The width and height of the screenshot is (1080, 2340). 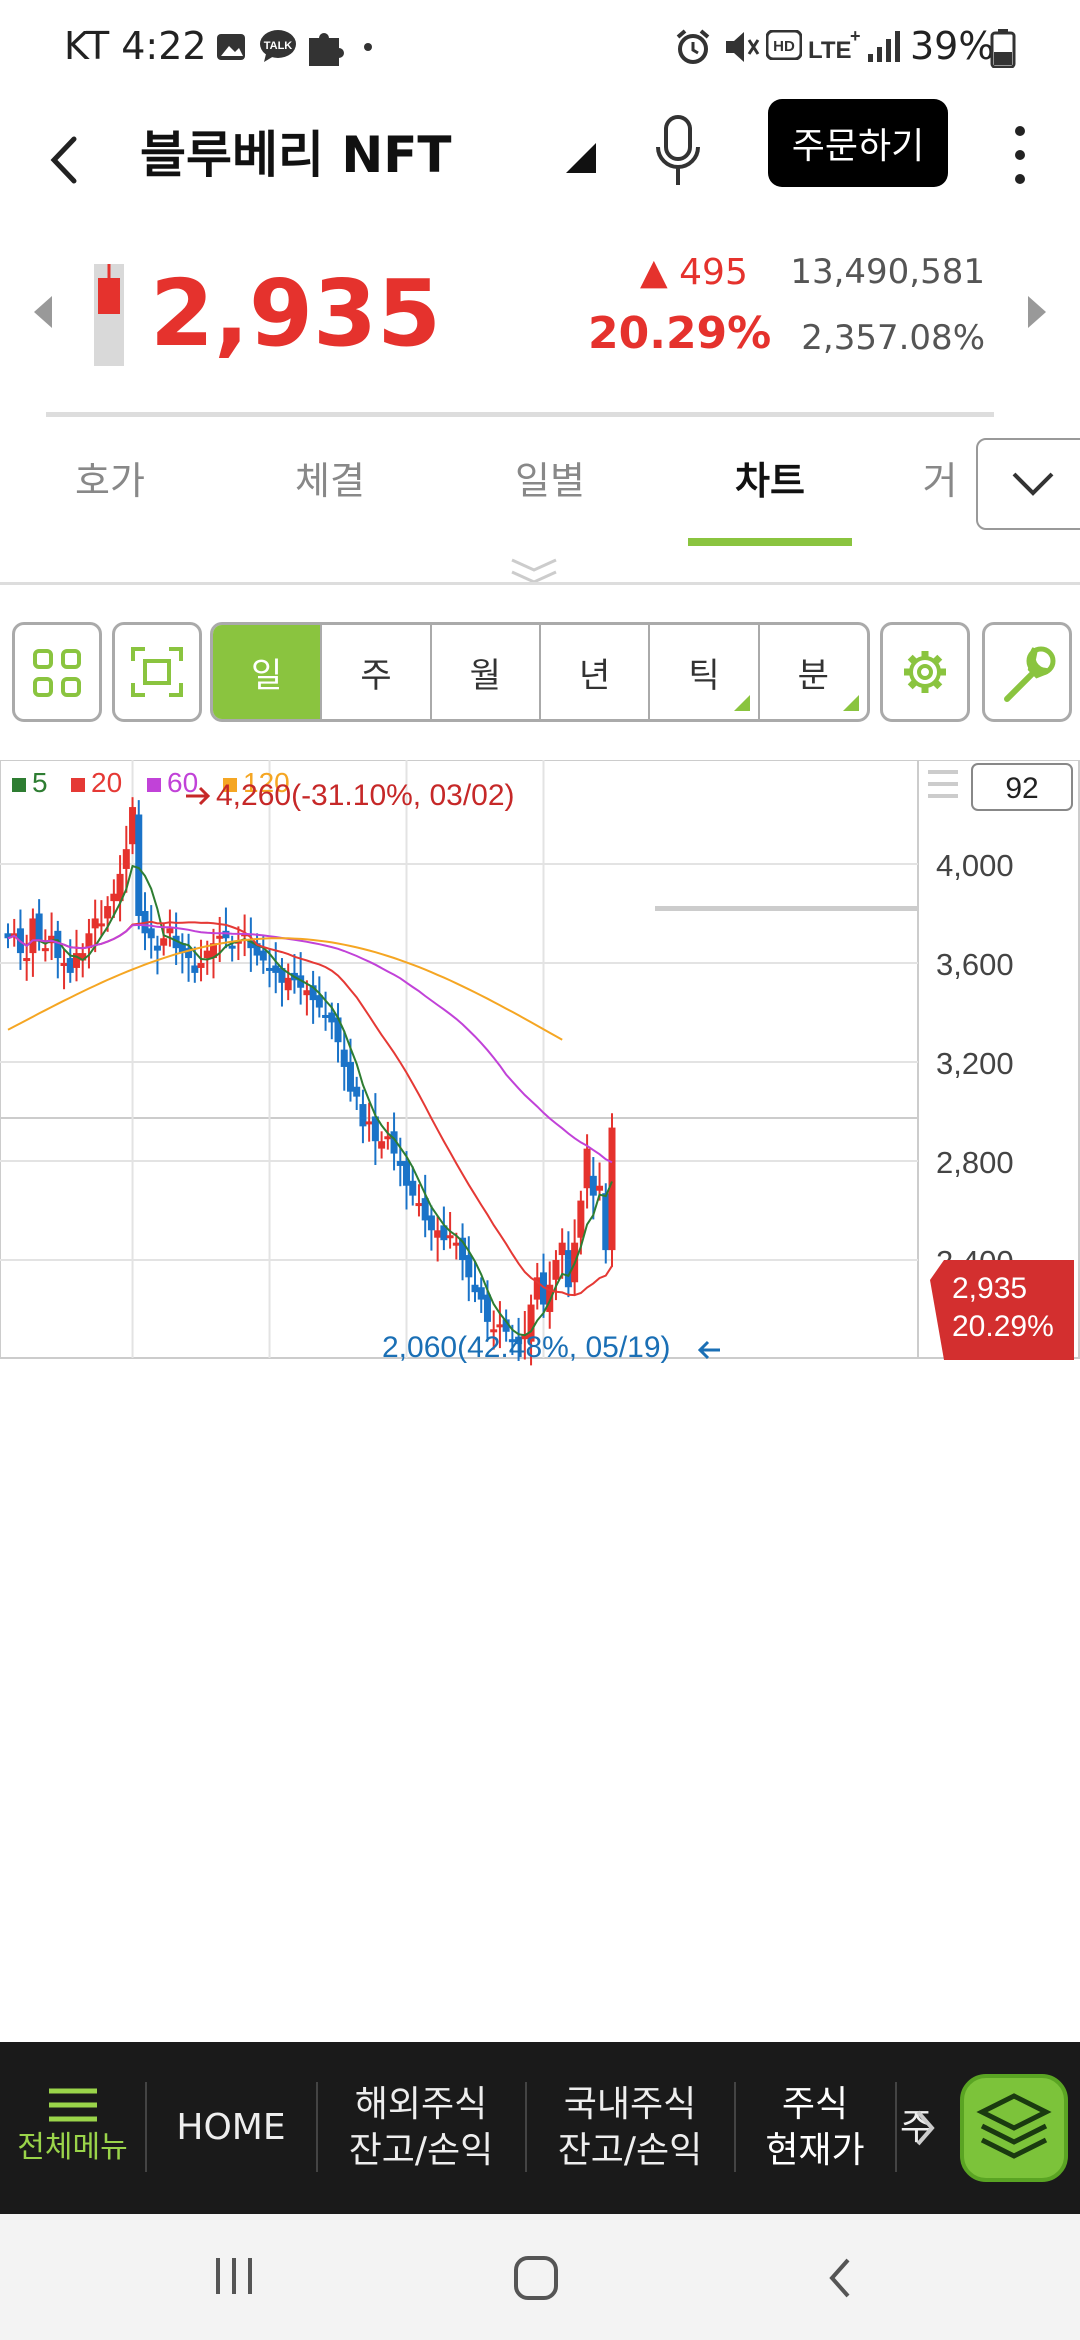 What do you see at coordinates (268, 672) in the screenshot?
I see `period-day: 일` at bounding box center [268, 672].